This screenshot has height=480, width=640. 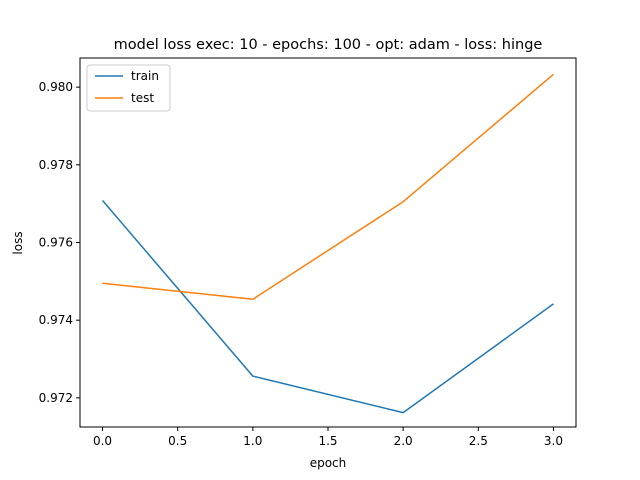 What do you see at coordinates (328, 463) in the screenshot?
I see `x-axis-label: epoch` at bounding box center [328, 463].